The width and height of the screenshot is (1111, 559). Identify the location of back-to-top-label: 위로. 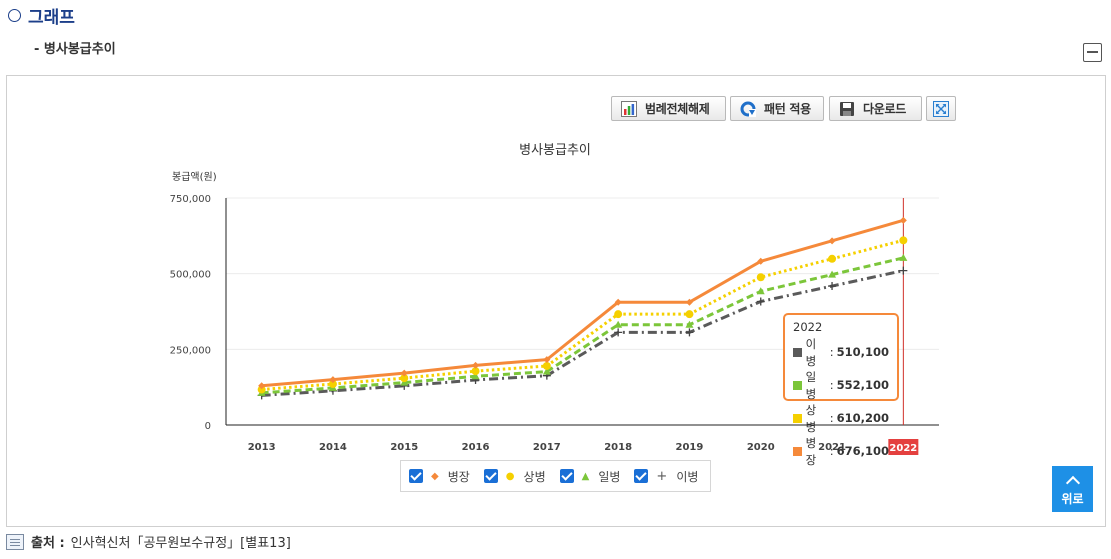
(1072, 499).